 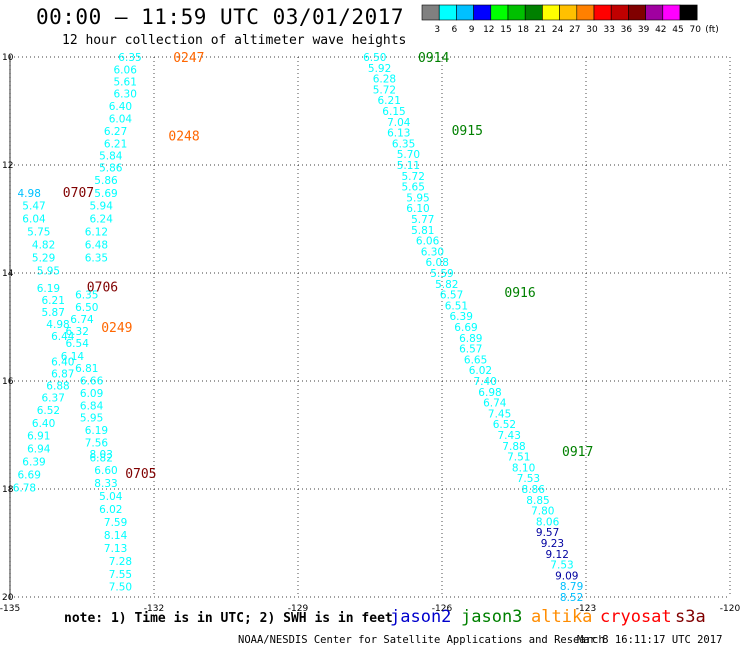 I want to click on wave-height-value: 9.57, so click(x=547, y=533).